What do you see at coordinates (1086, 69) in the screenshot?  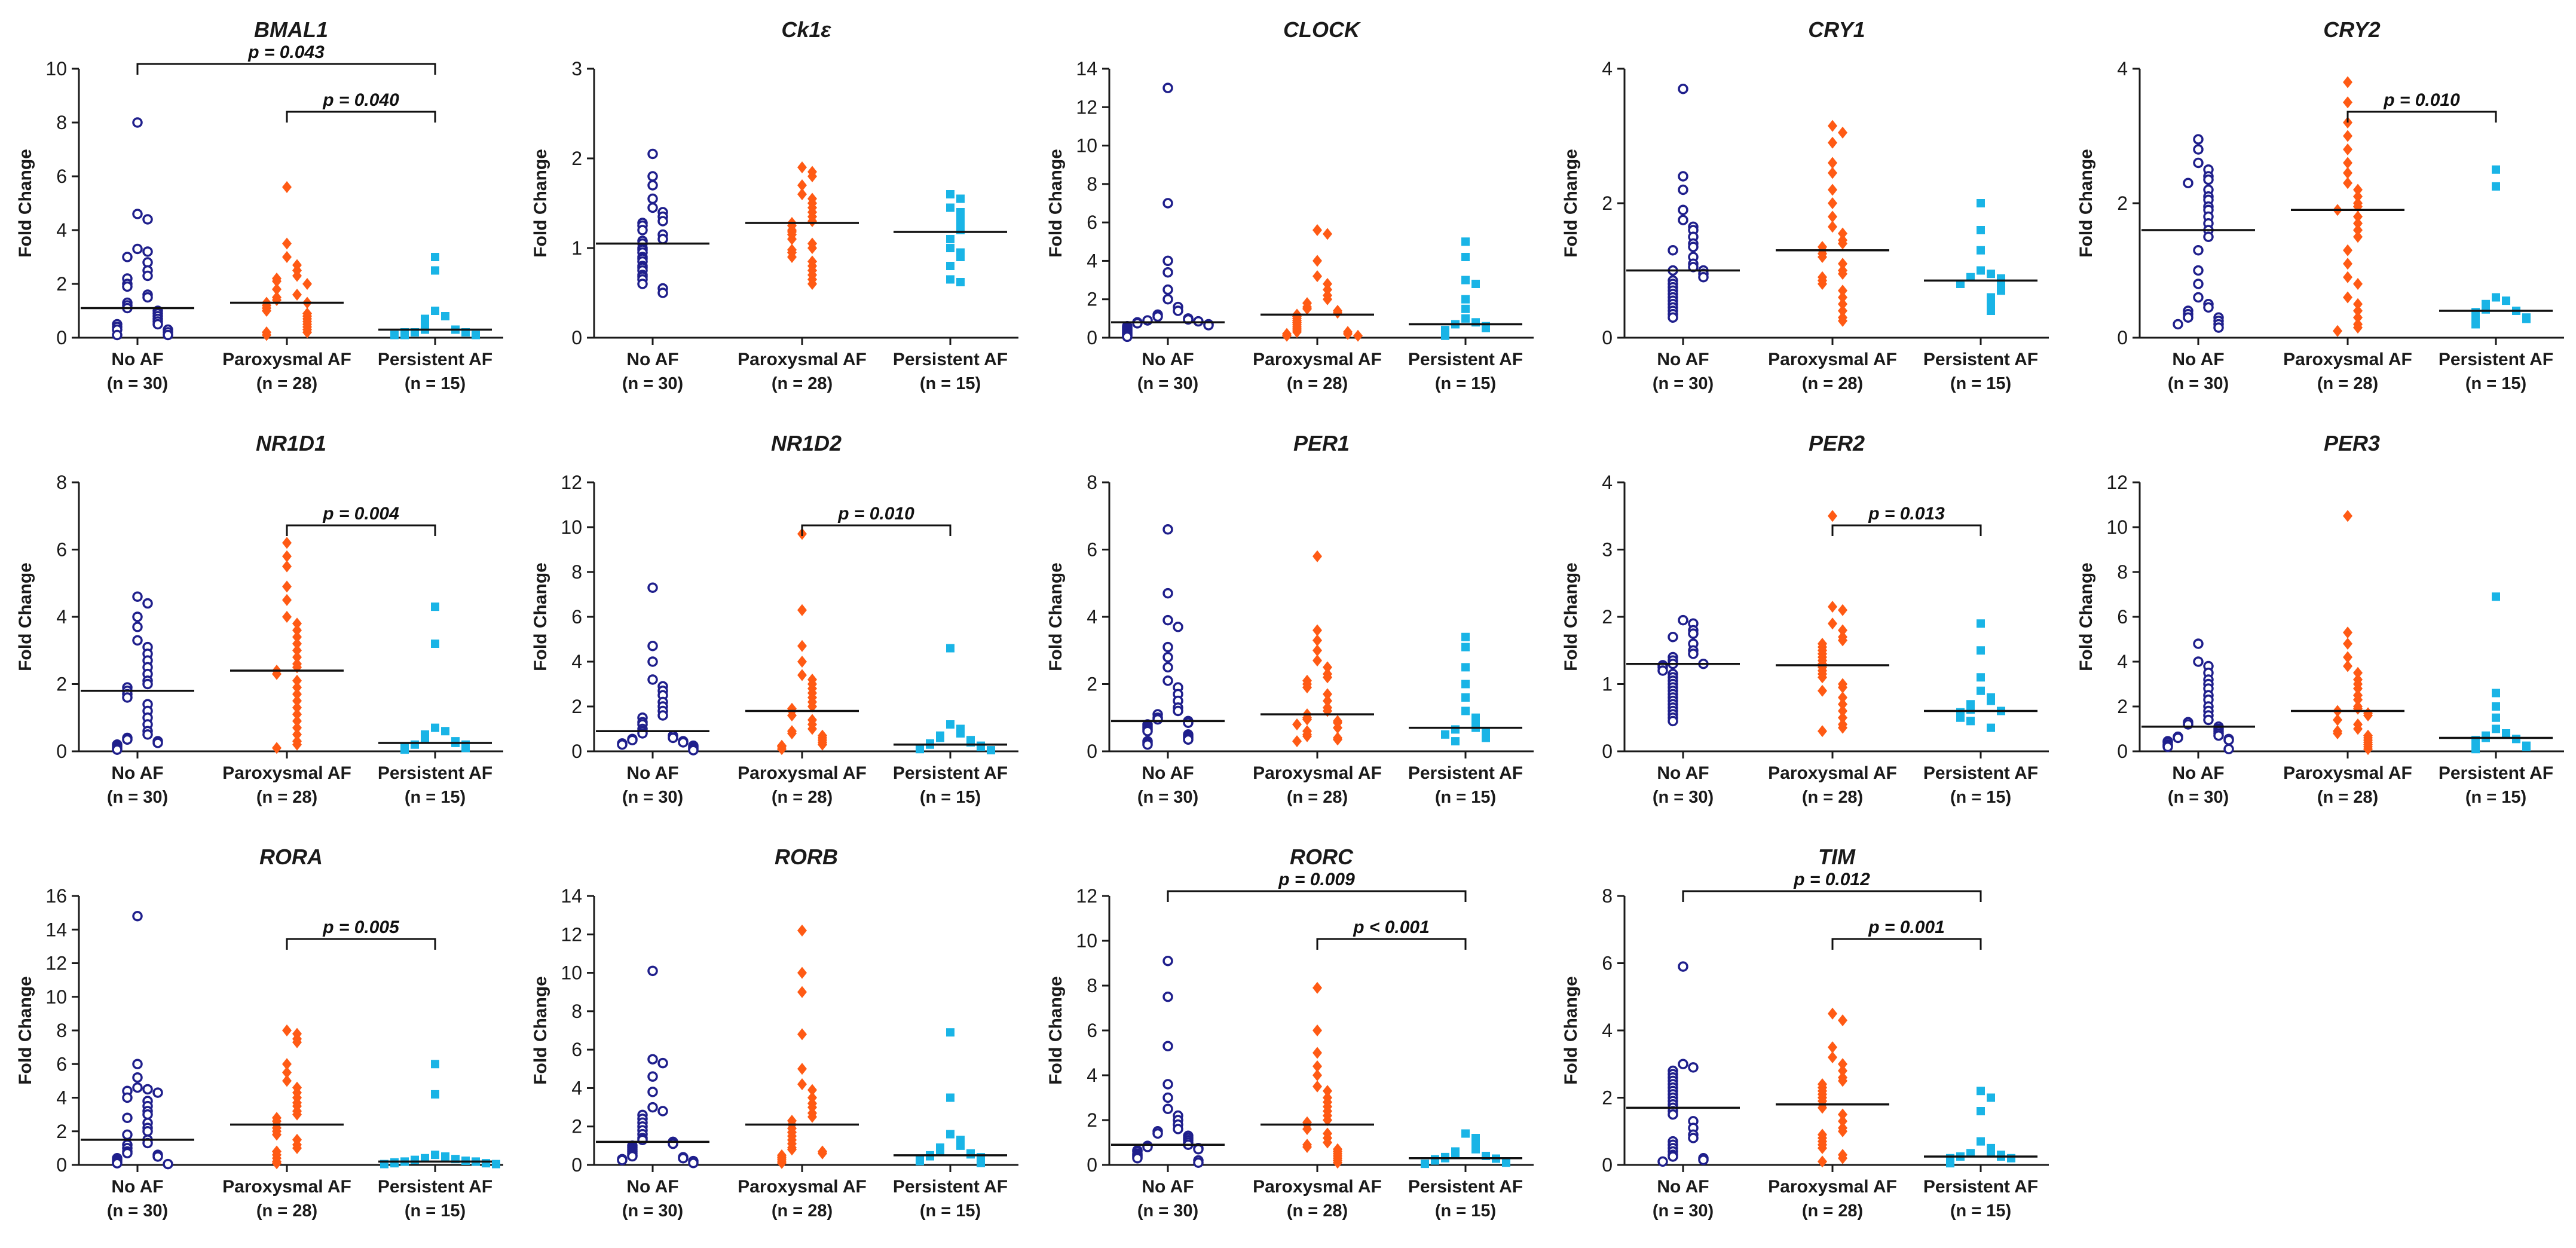 I see `y-tick-label: 14` at bounding box center [1086, 69].